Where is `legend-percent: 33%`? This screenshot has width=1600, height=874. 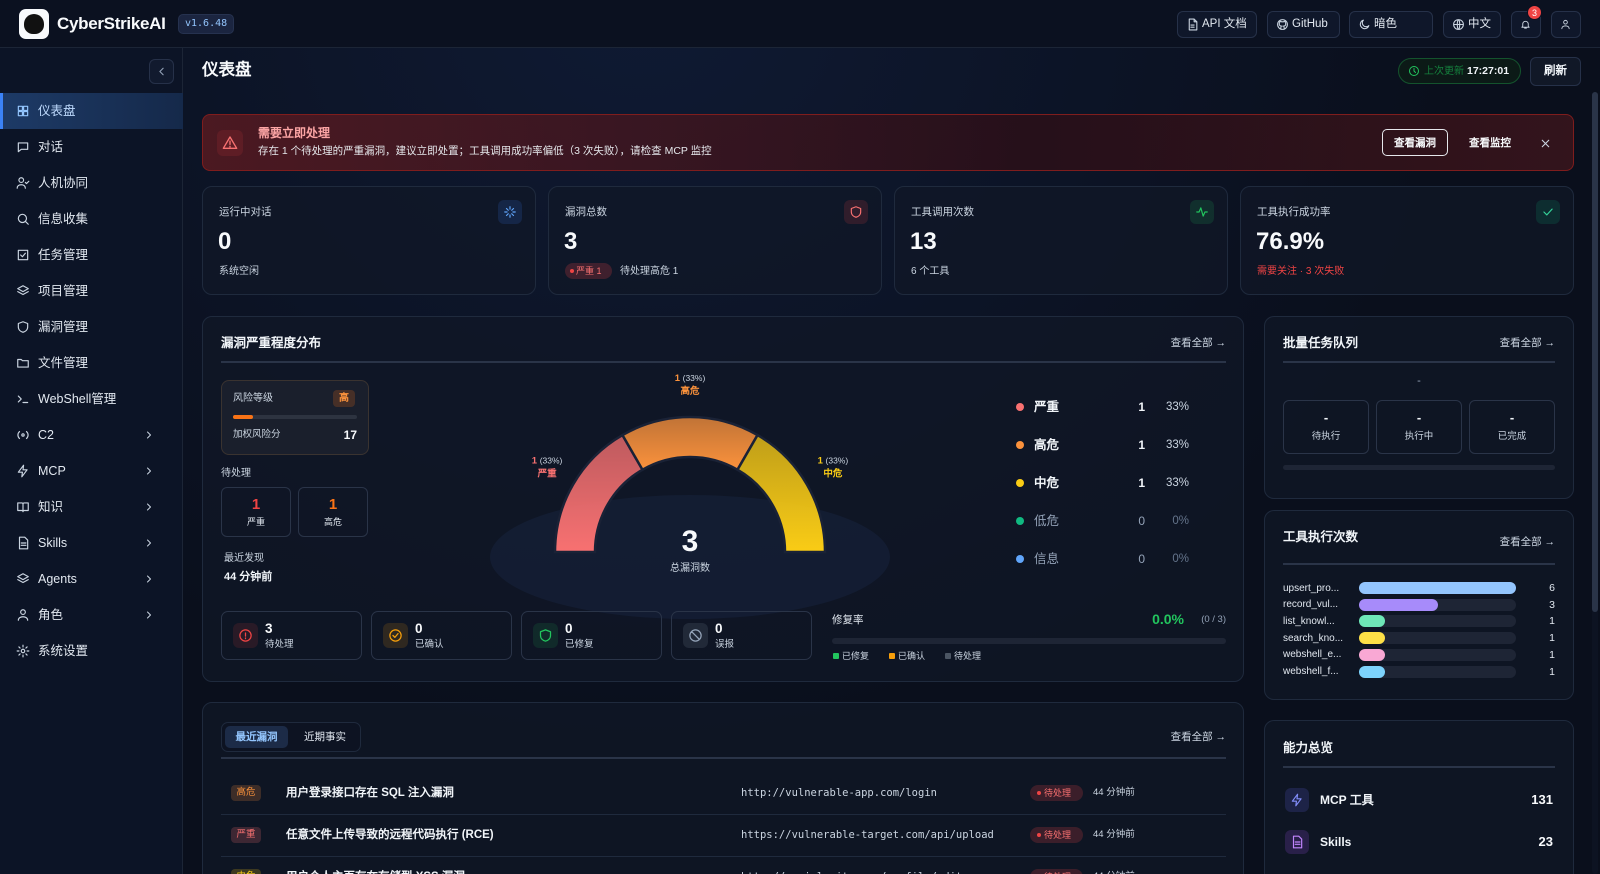 legend-percent: 33% is located at coordinates (1177, 406).